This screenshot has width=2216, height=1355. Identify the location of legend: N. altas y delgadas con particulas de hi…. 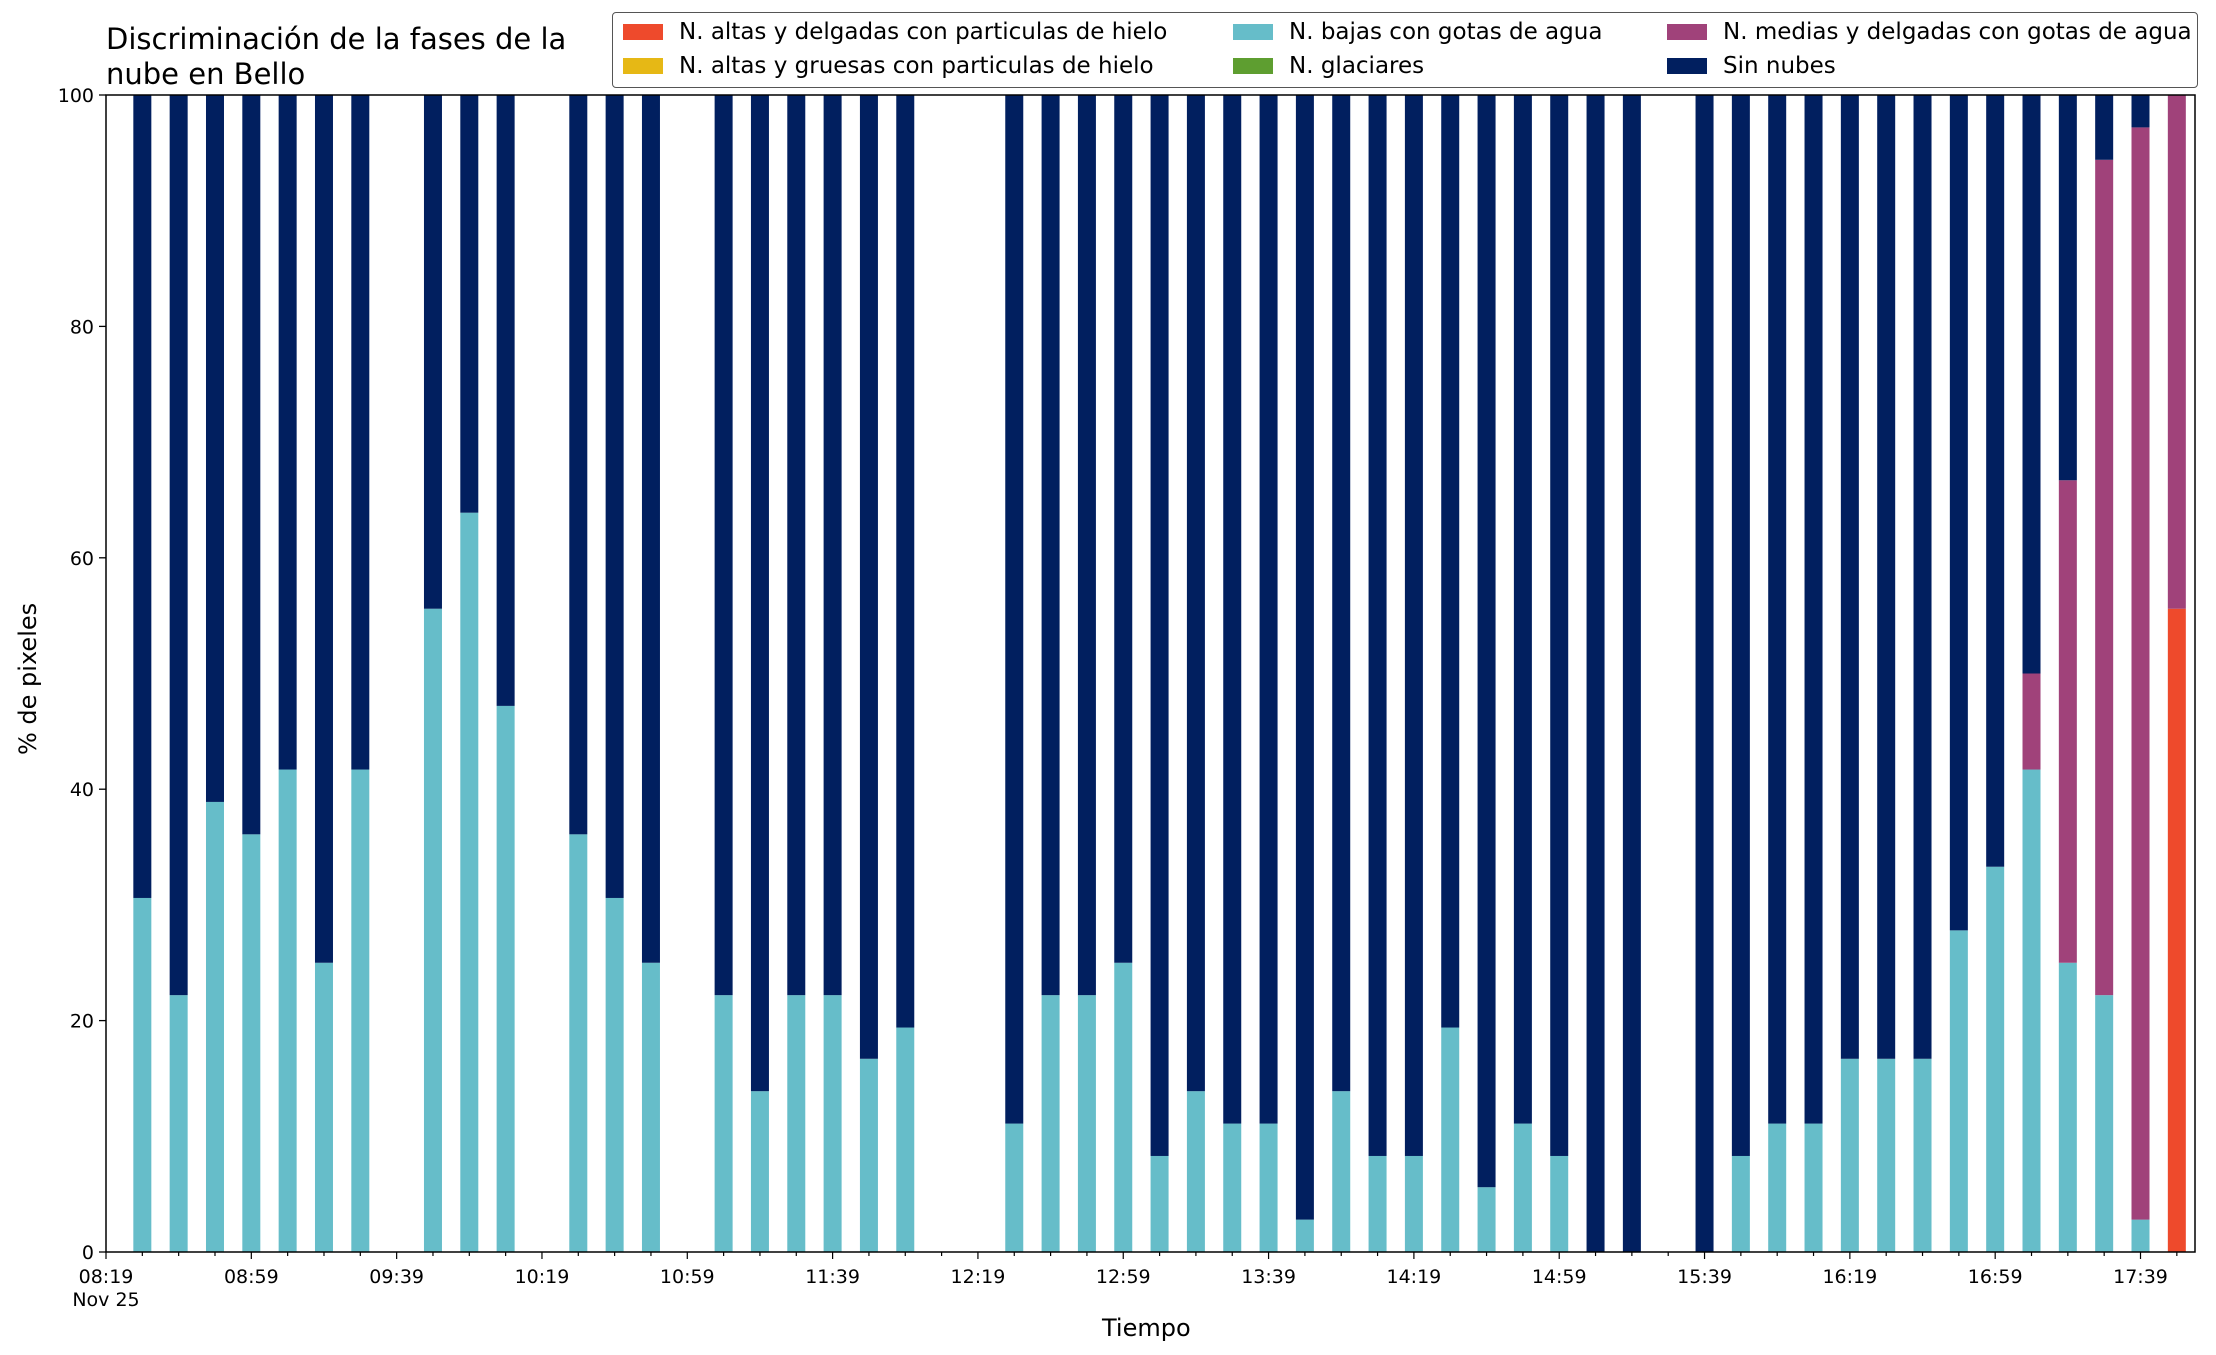
(1405, 50).